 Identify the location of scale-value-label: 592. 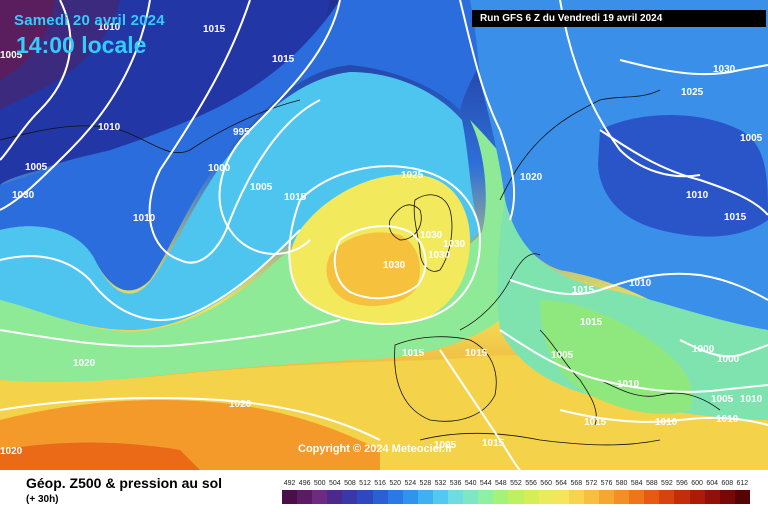
(667, 483).